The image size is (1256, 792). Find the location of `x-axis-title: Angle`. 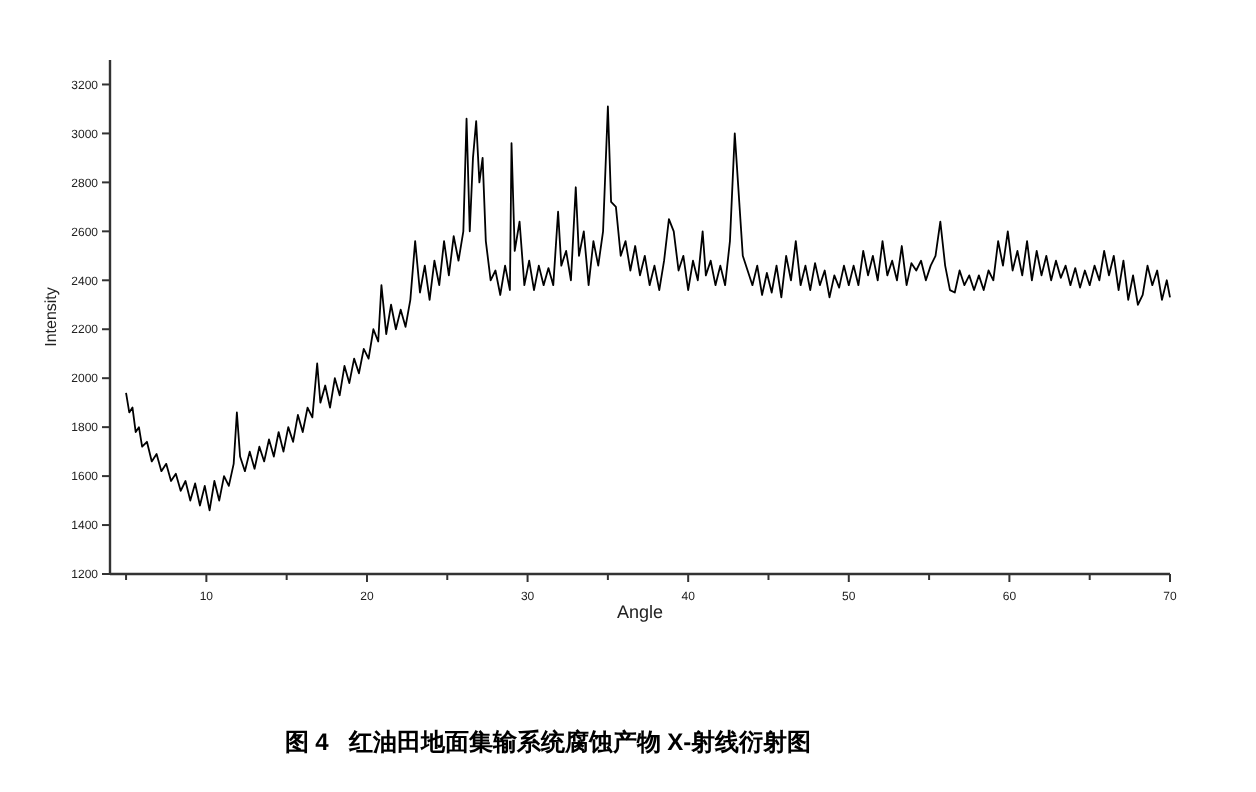

x-axis-title: Angle is located at coordinates (640, 612).